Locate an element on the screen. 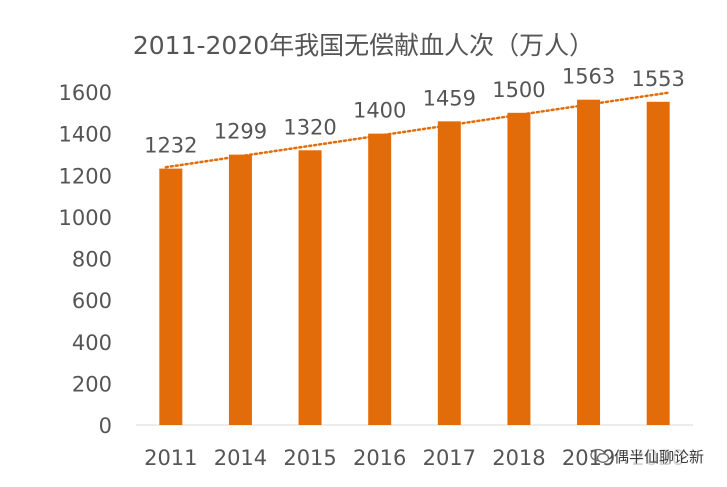 The width and height of the screenshot is (727, 487). data-label: 1563 is located at coordinates (588, 77).